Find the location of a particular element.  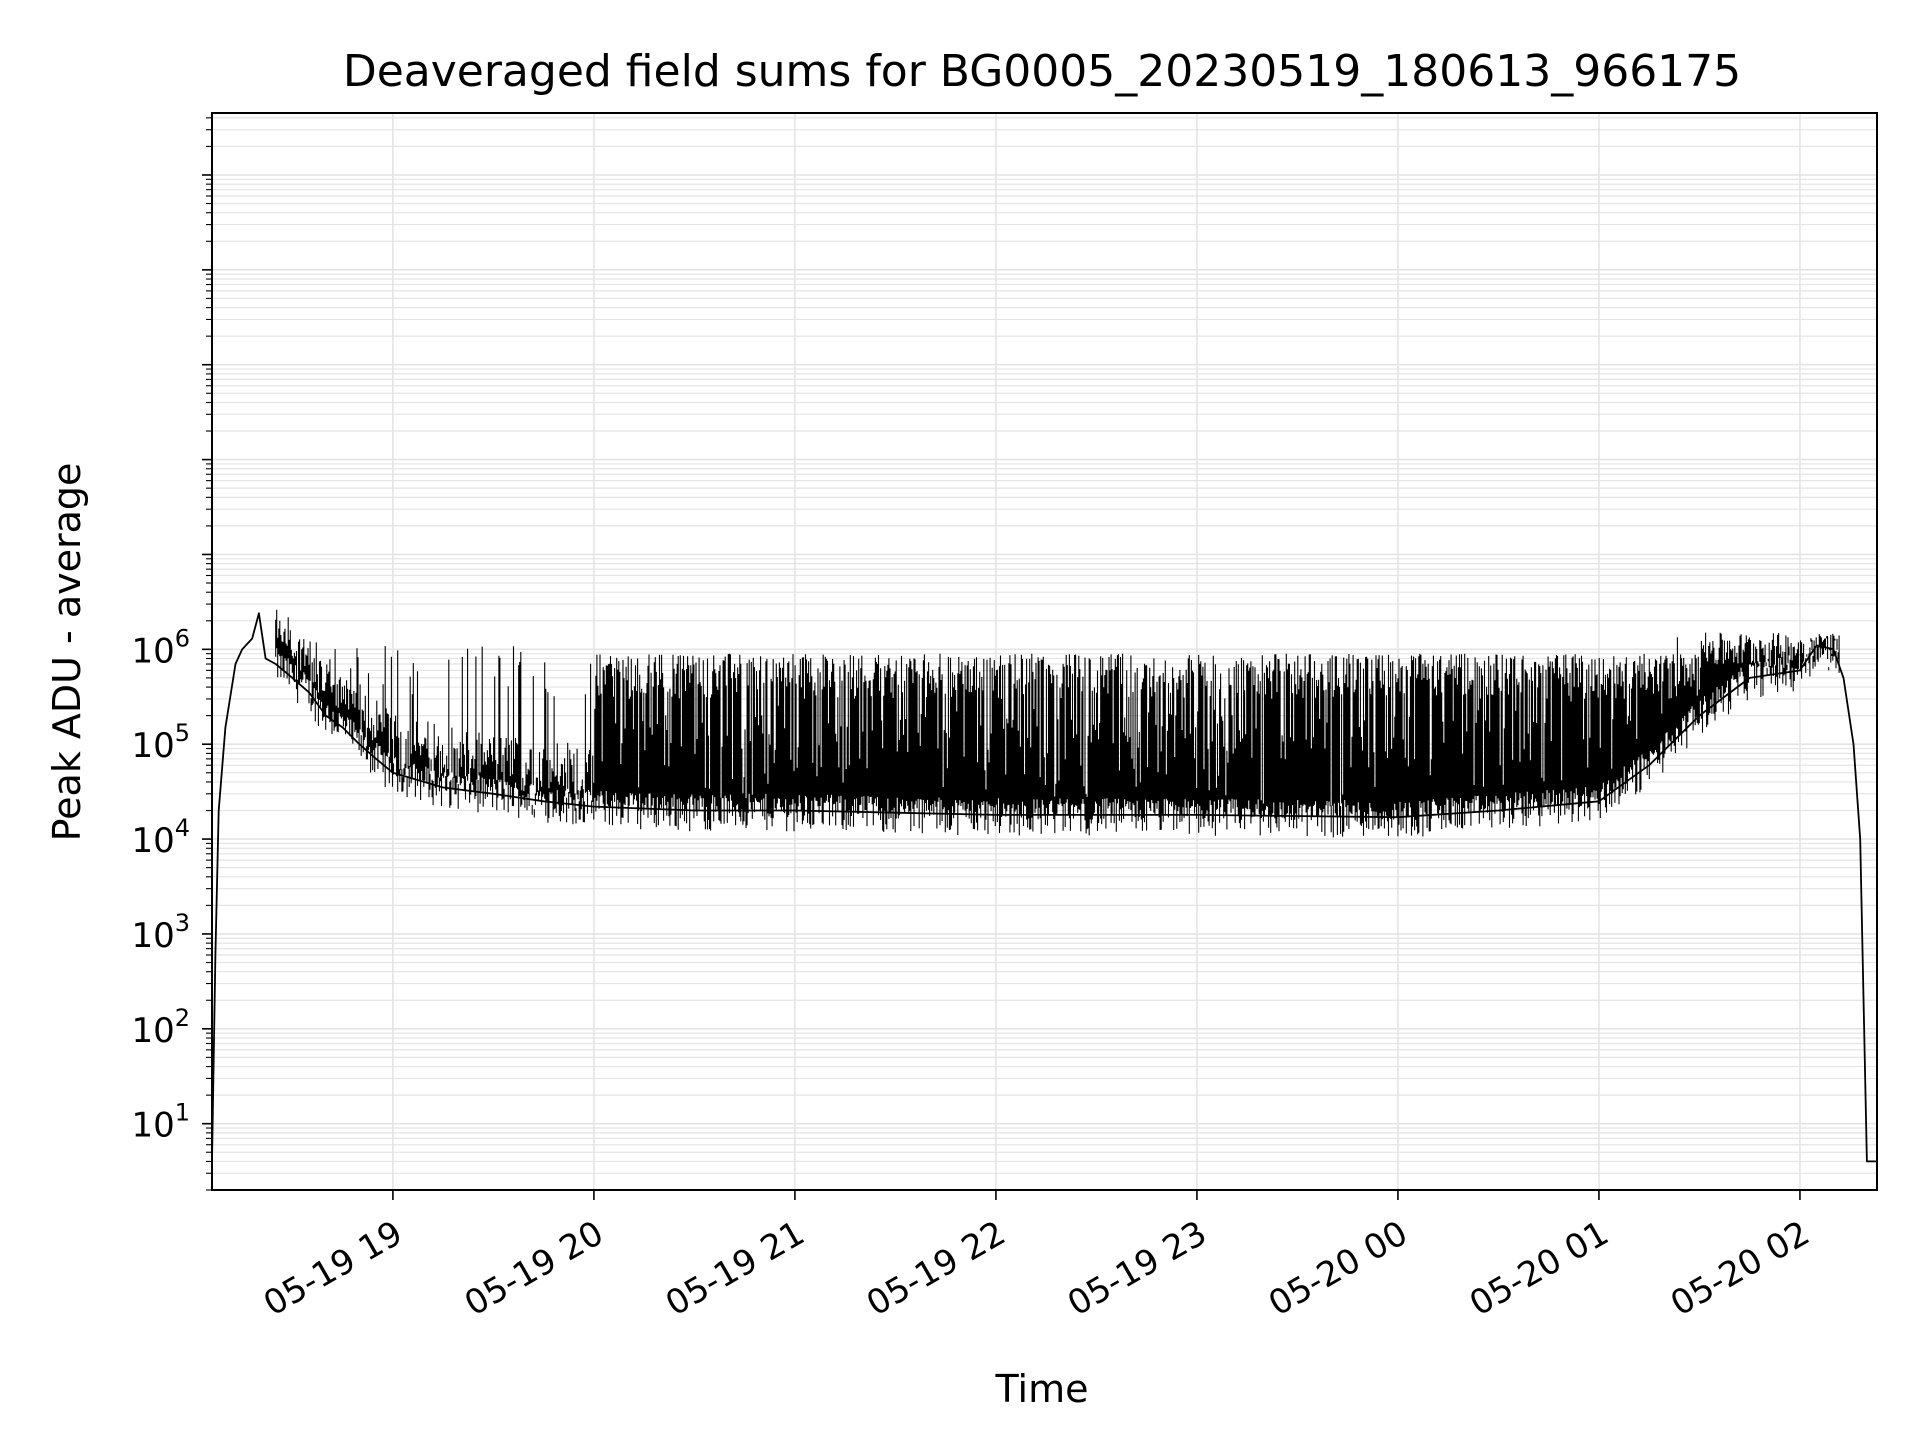

y-axis: 10¹ 10² 10³ 10⁴ 10⁵ 10⁶ is located at coordinates (171, 654).